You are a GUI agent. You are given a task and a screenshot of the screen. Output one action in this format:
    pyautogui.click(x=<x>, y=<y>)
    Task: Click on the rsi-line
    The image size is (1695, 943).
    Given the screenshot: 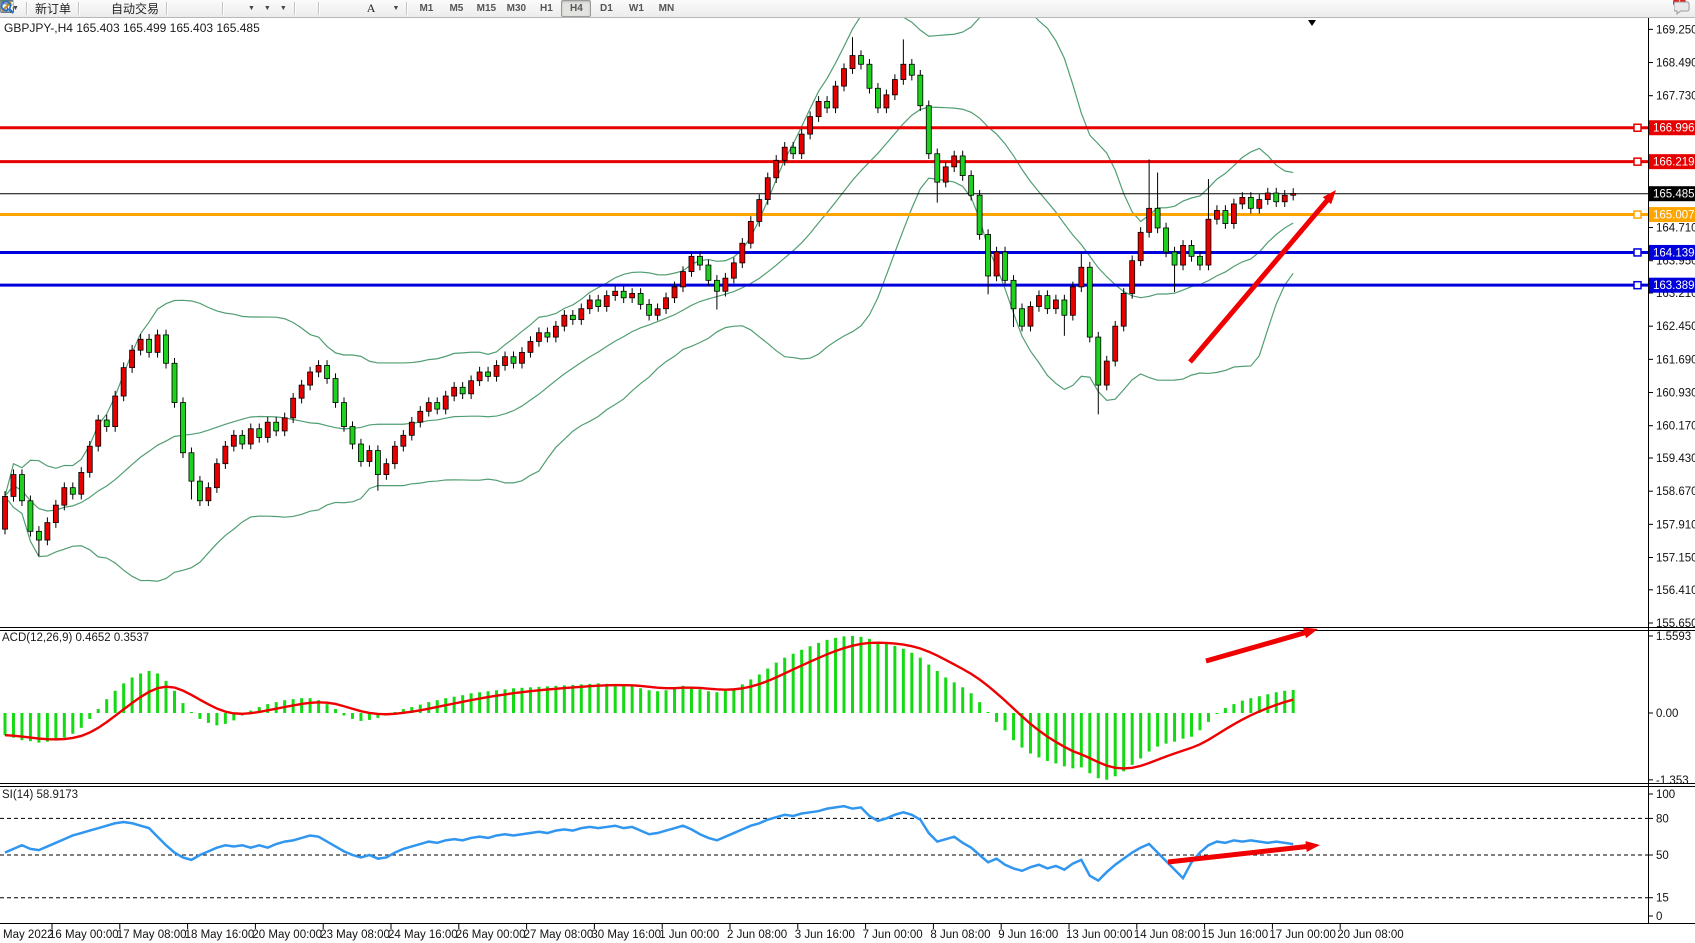 What is the action you would take?
    pyautogui.click(x=649, y=843)
    